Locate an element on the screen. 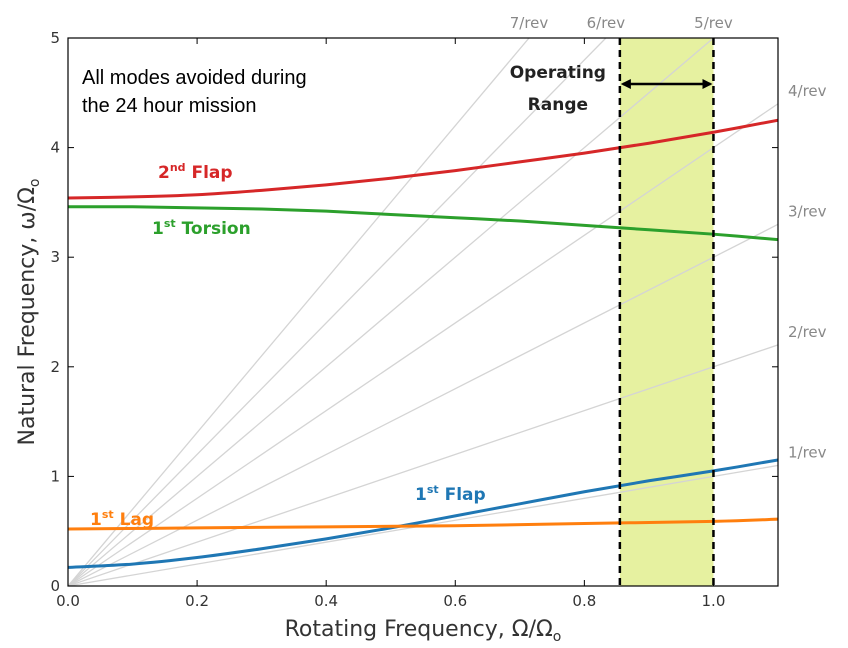 The width and height of the screenshot is (848, 648). x-tick-label: 0.2 is located at coordinates (197, 601).